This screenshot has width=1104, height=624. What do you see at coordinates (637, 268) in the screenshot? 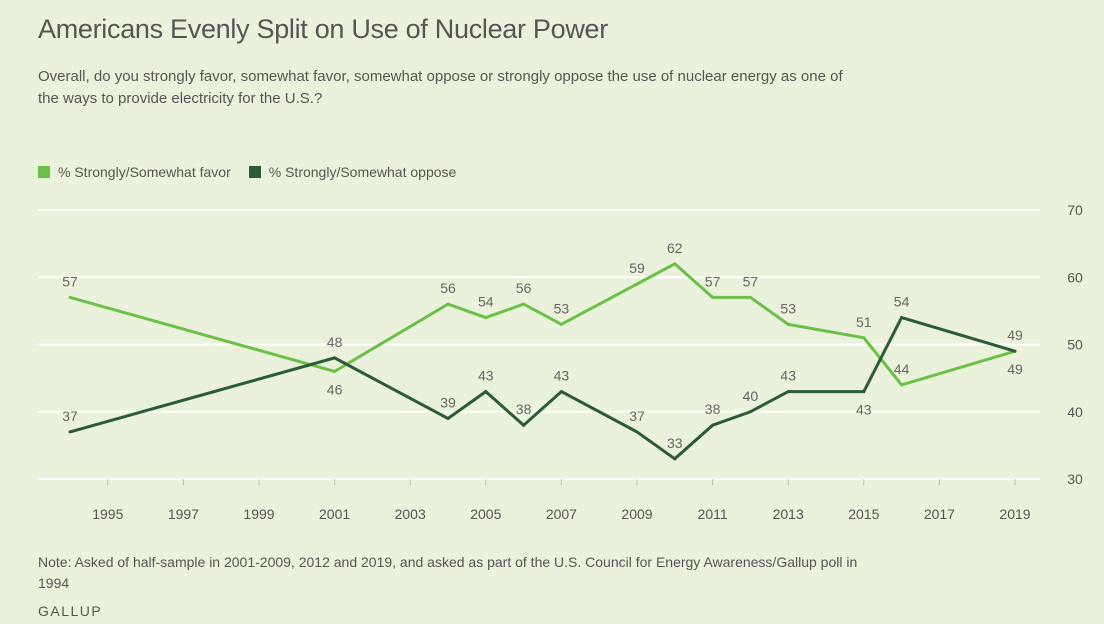
I see `data-label-favor-2009: 59` at bounding box center [637, 268].